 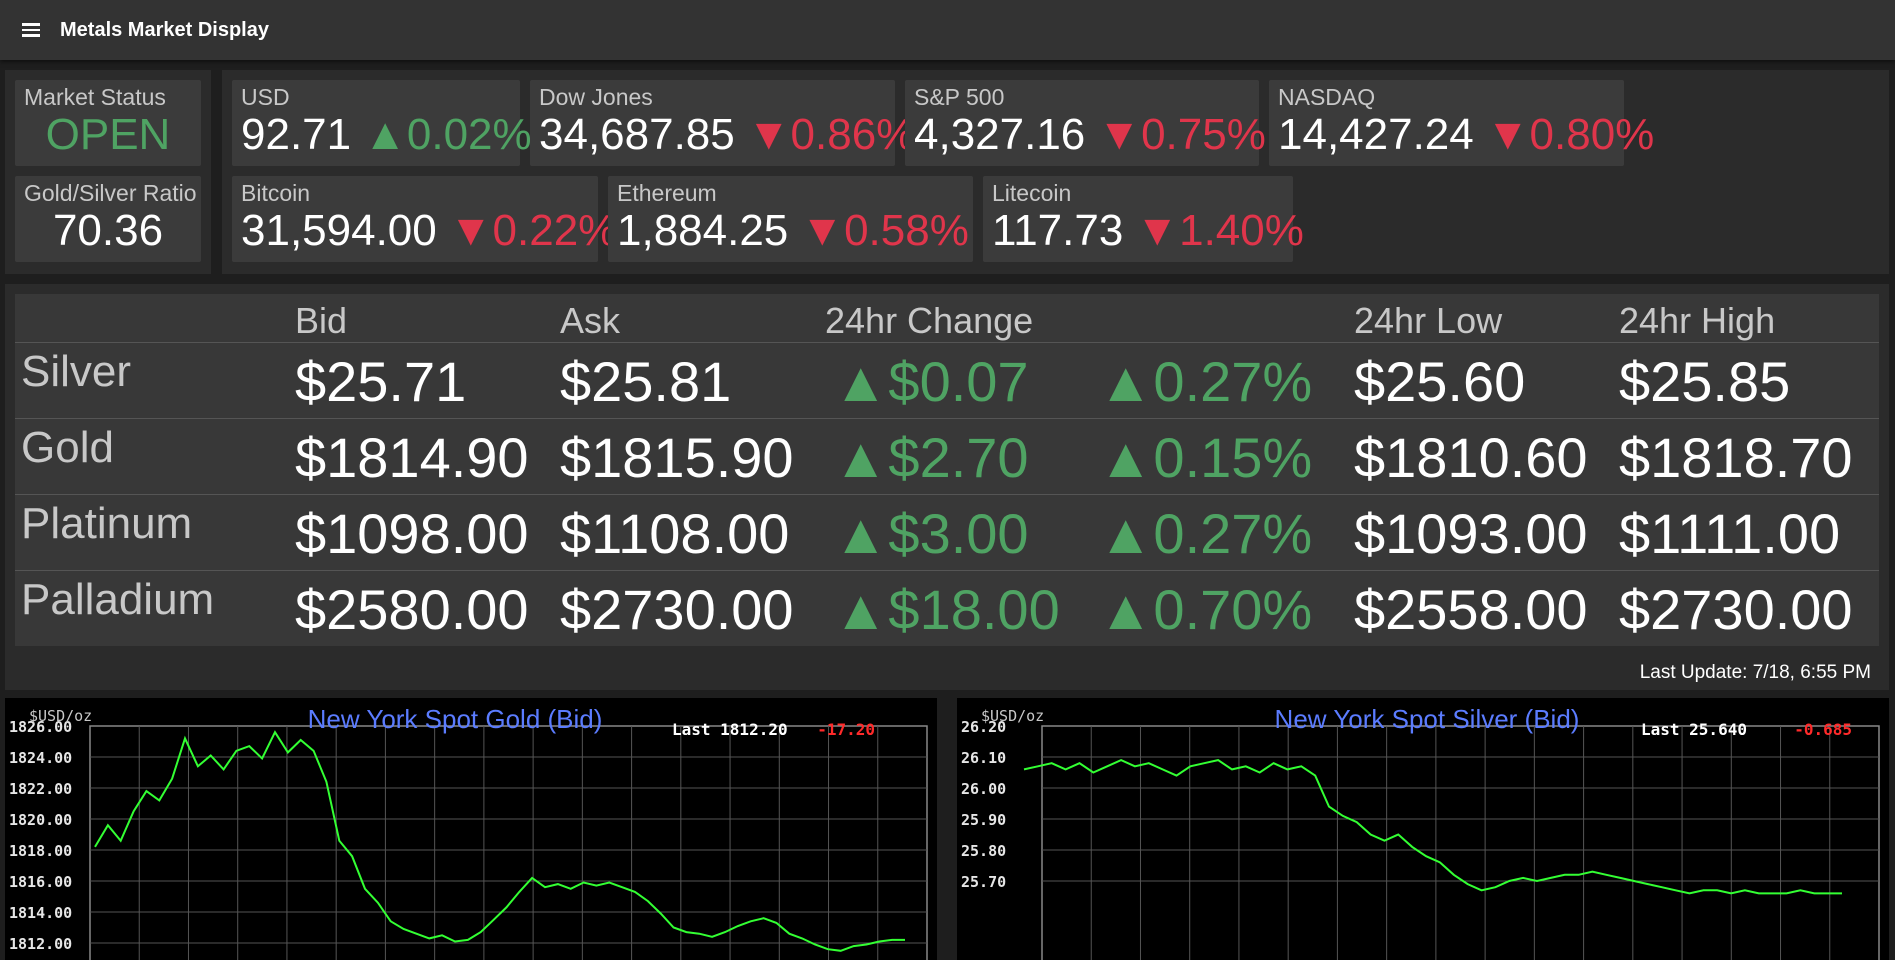 What do you see at coordinates (40, 913) in the screenshot?
I see `y-tick-label: 1814.00` at bounding box center [40, 913].